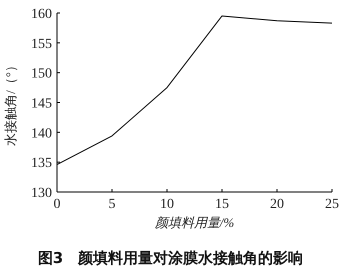 The height and width of the screenshot is (273, 341). I want to click on x-tick-label: 10, so click(167, 204).